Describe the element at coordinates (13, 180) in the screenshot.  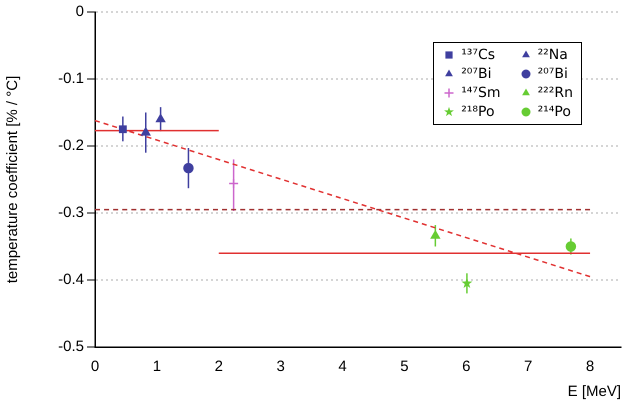
I see `y-axis-title: temperature coefficient [% / °C]` at that location.